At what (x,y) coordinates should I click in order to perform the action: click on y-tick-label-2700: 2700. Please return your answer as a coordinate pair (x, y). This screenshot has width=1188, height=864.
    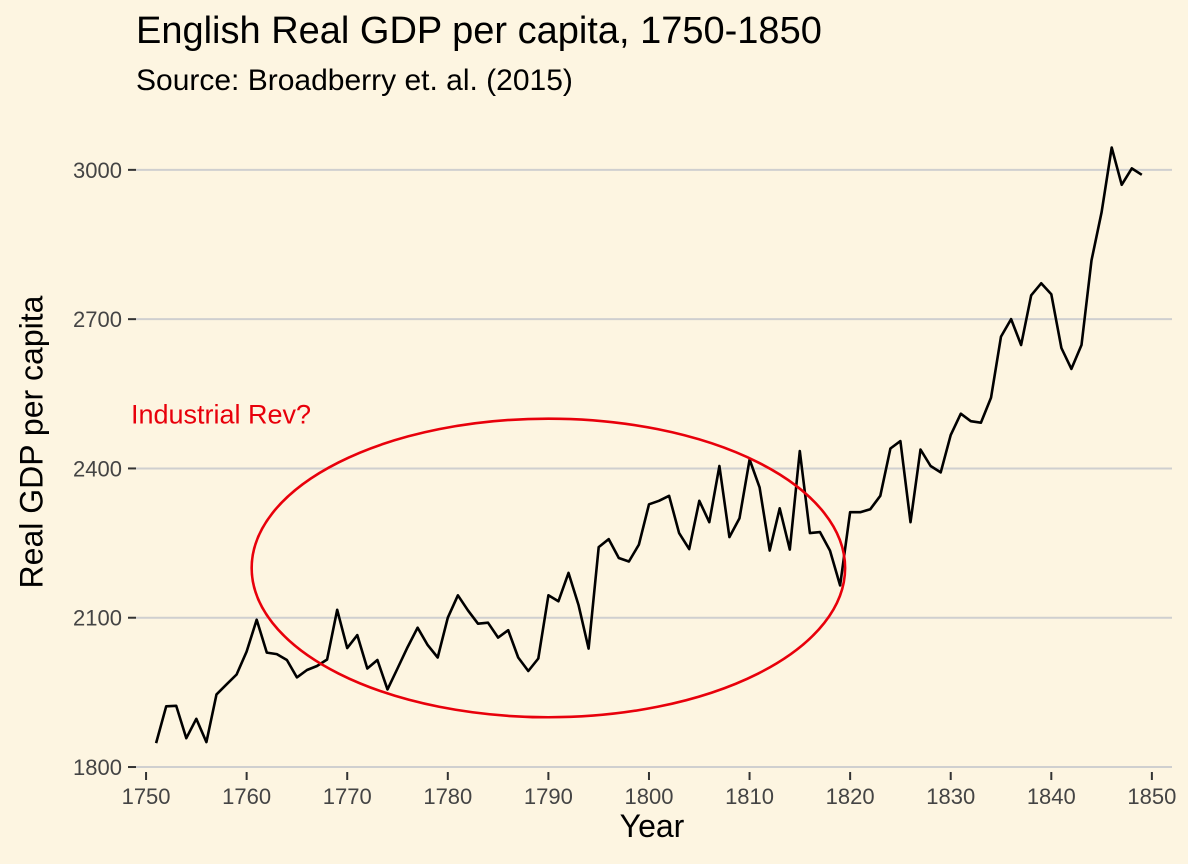
    Looking at the image, I should click on (97, 319).